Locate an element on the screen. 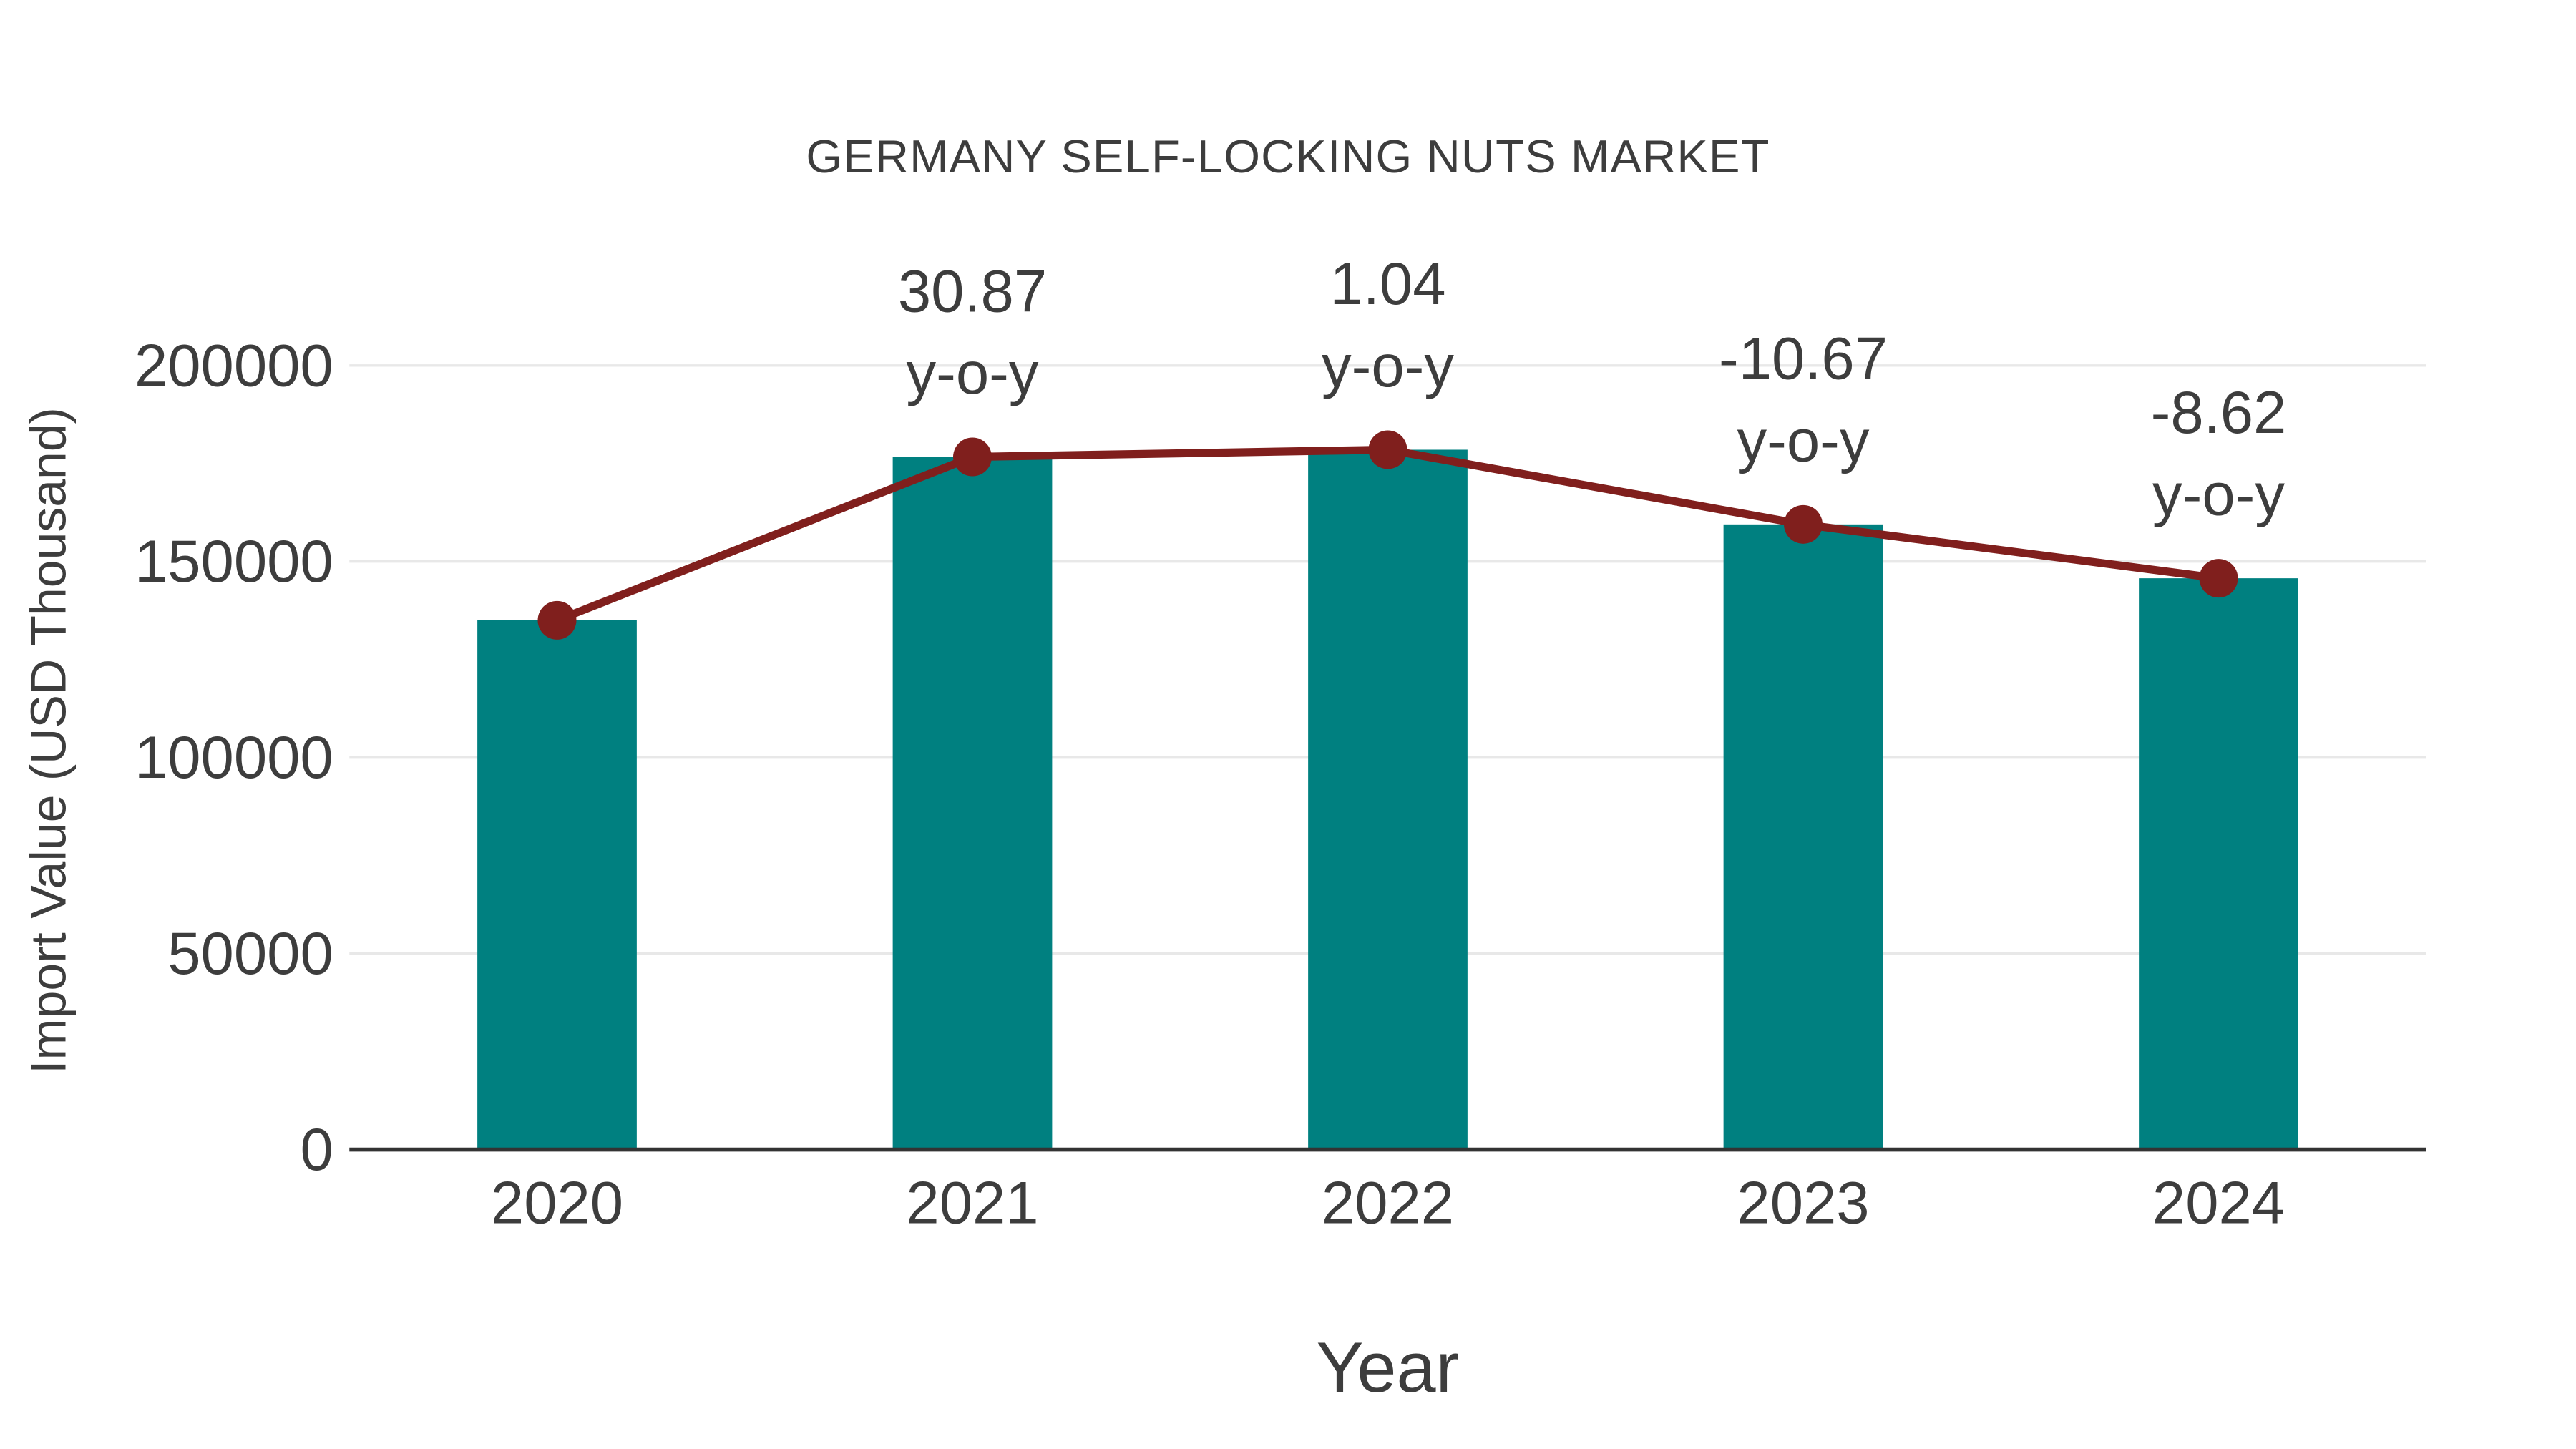 Image resolution: width=2576 pixels, height=1449 pixels. marker-2023 is located at coordinates (1803, 524).